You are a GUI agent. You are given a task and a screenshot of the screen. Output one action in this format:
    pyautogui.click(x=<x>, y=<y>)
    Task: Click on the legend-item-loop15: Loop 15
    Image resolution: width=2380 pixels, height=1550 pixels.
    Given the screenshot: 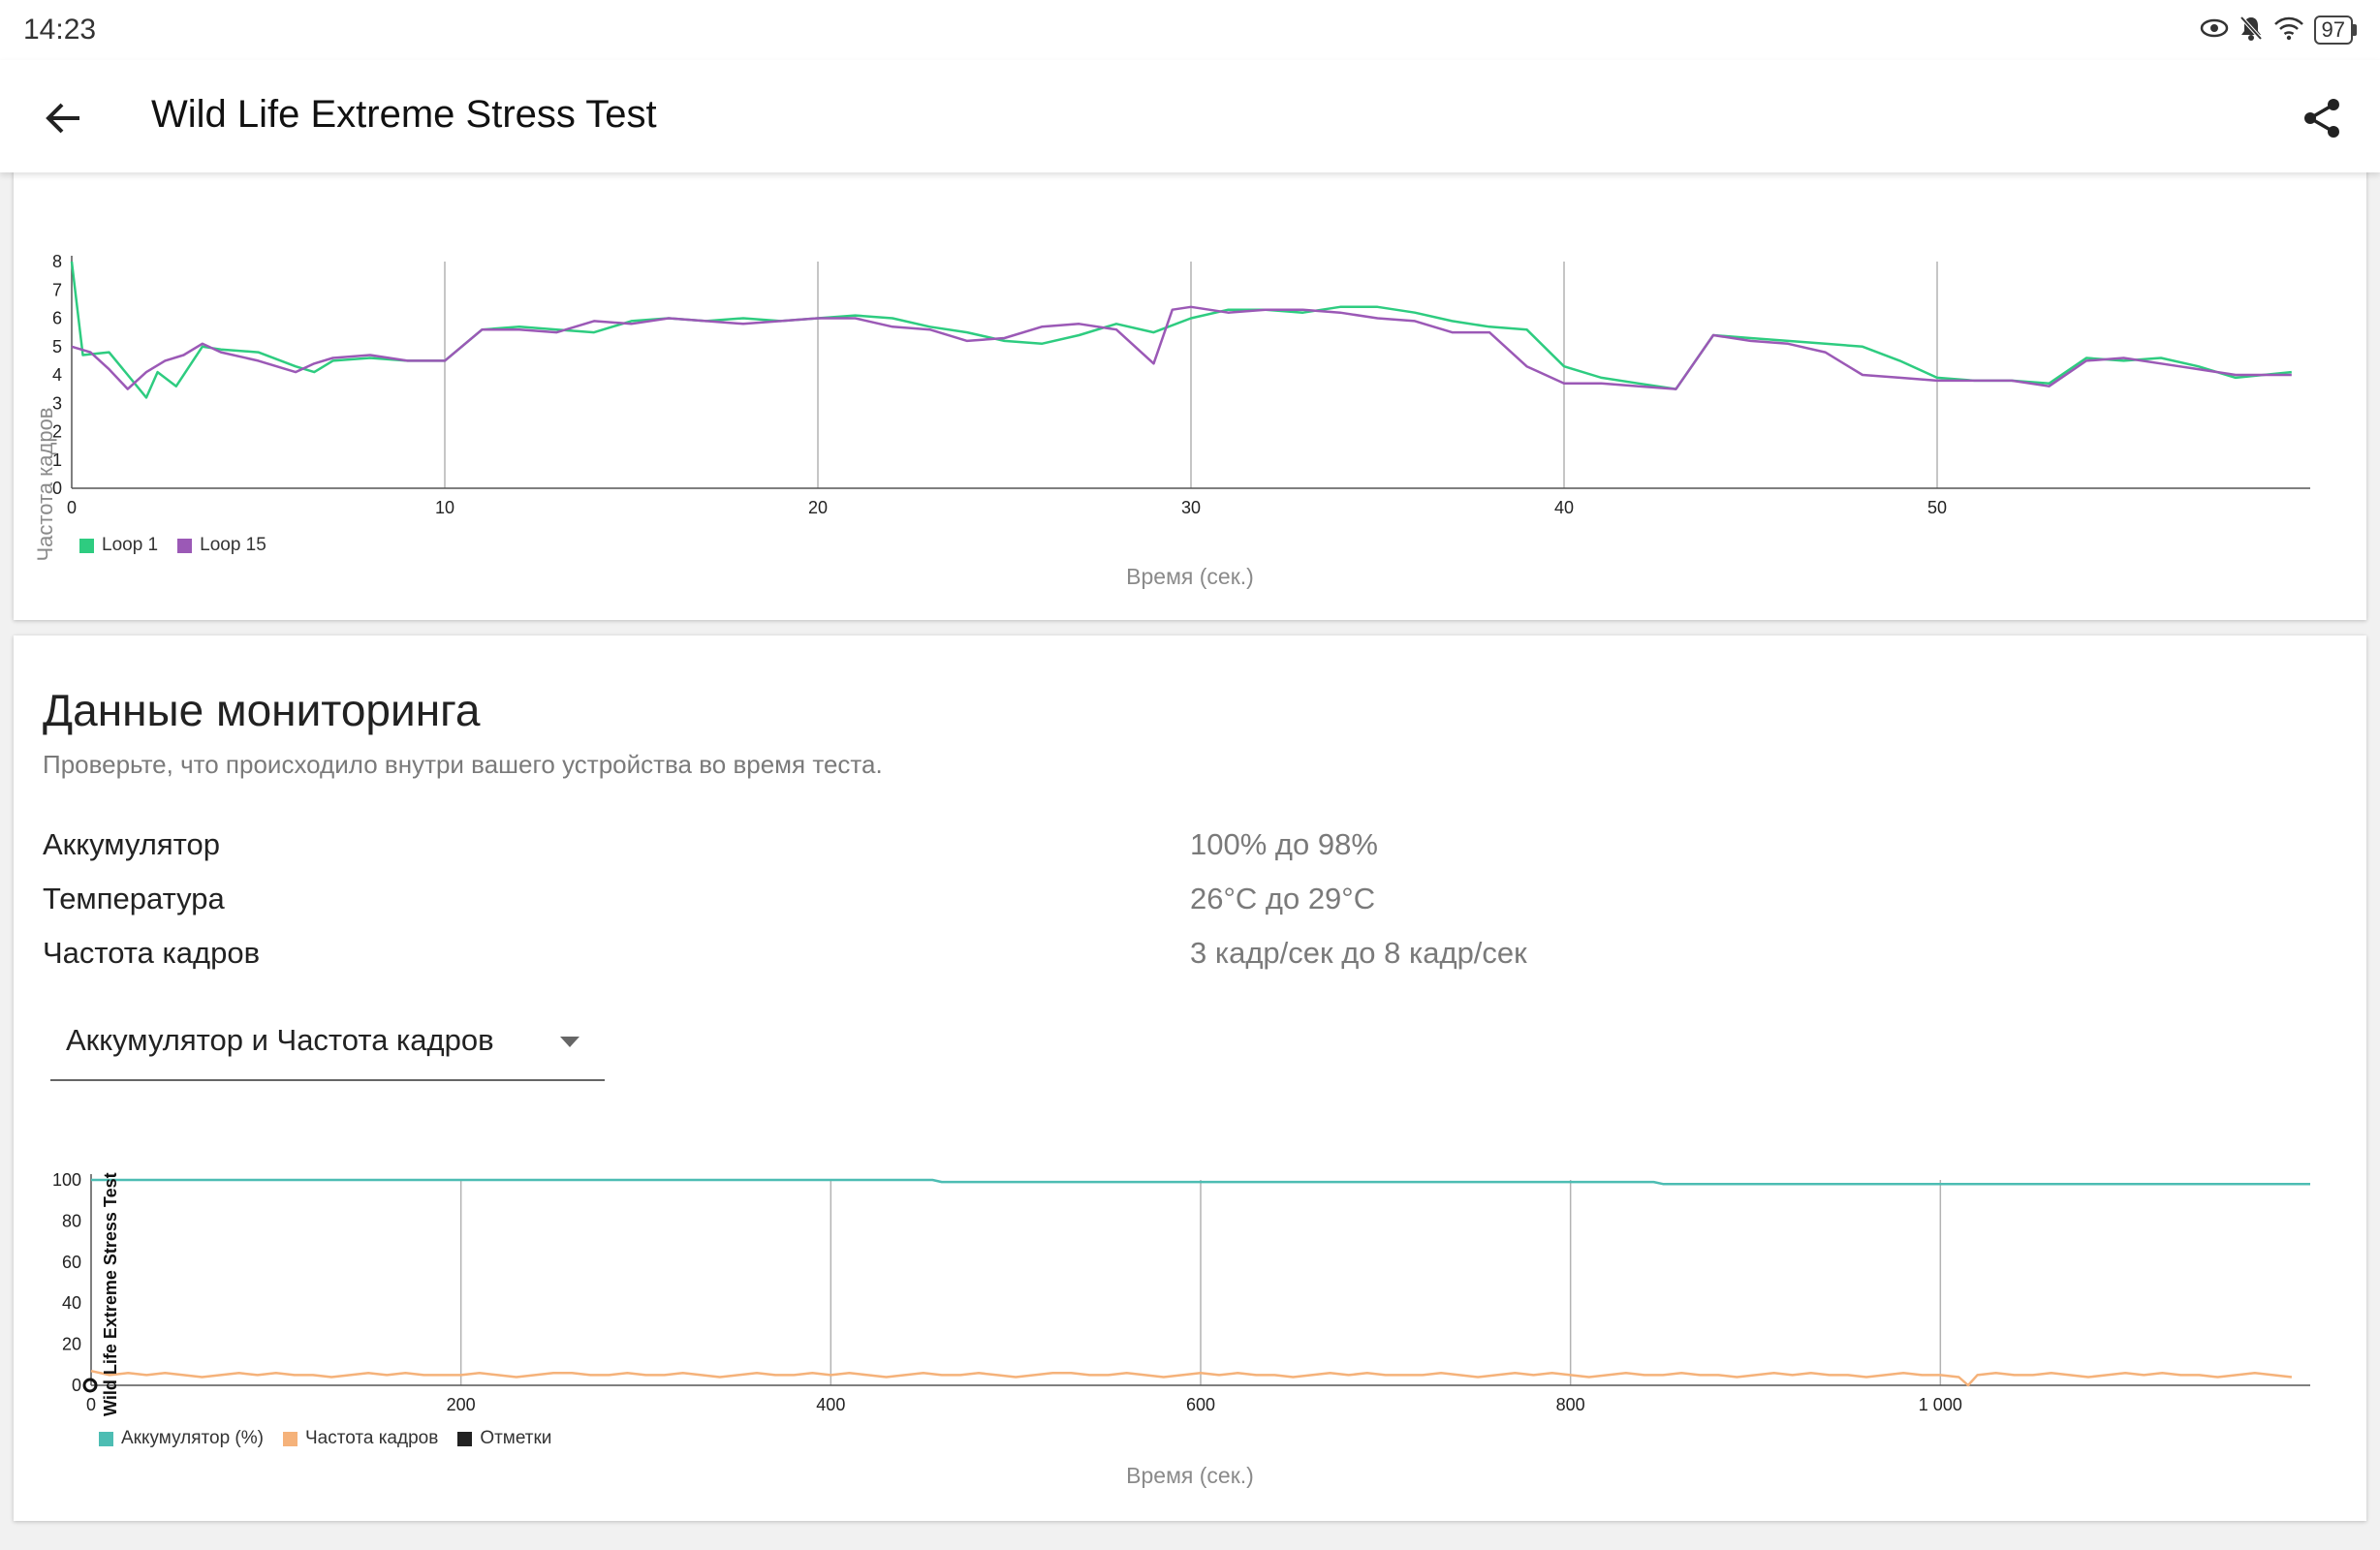 What is the action you would take?
    pyautogui.click(x=222, y=545)
    